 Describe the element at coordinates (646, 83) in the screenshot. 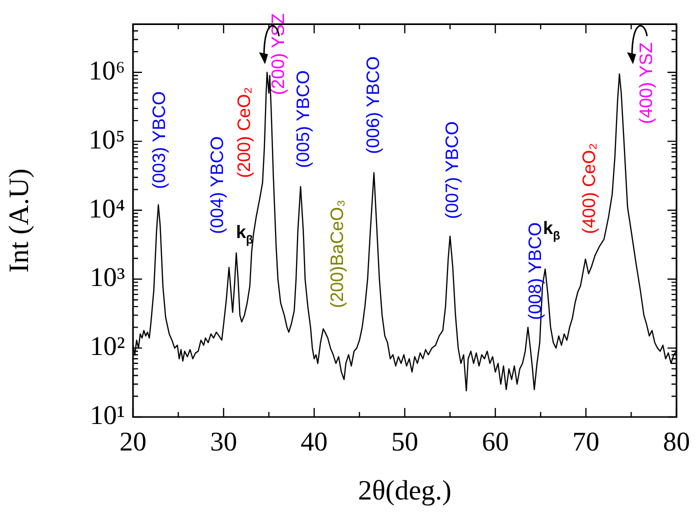

I see `annotation: (400) YSZ` at that location.